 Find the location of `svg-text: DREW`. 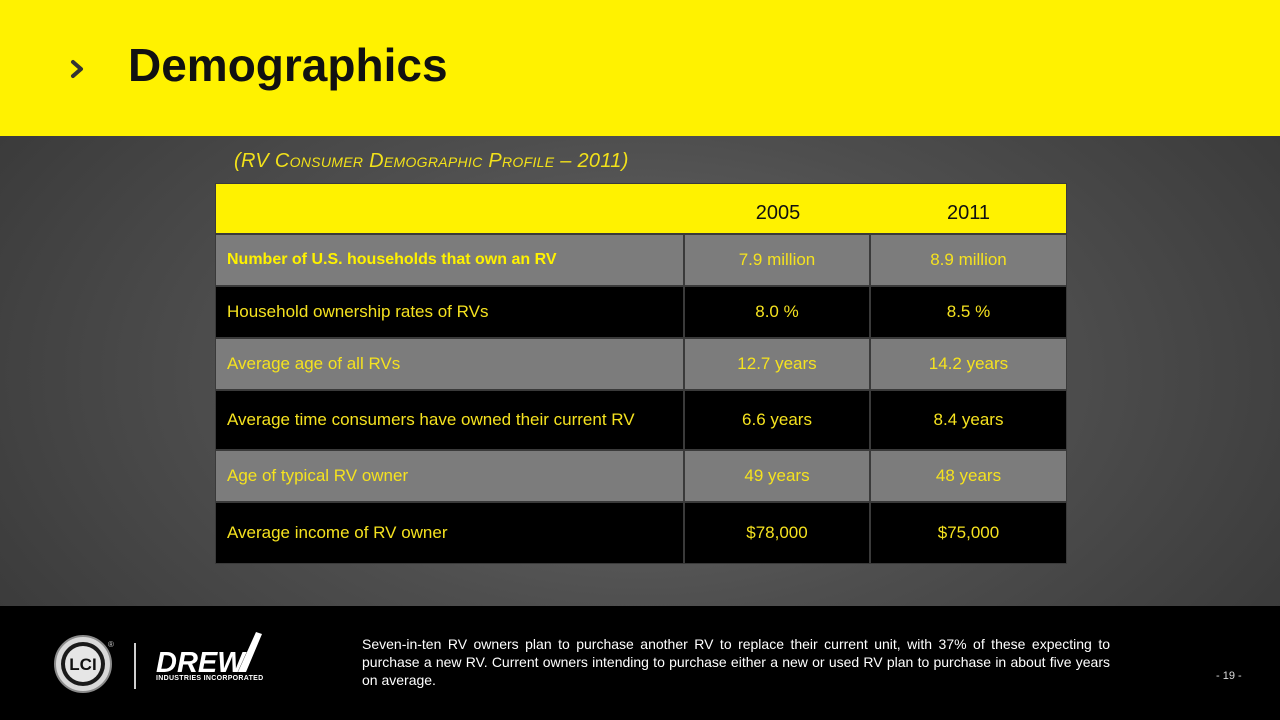

svg-text: DREW is located at coordinates (201, 663).